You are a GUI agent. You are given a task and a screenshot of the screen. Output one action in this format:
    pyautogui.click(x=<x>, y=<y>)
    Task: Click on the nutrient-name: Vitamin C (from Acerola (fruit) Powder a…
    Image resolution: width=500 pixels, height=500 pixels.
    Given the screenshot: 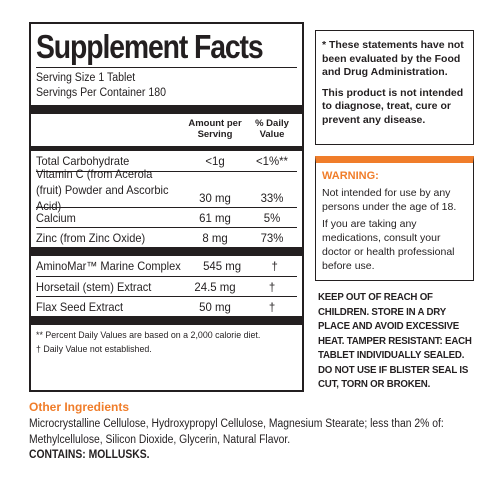 What is the action you would take?
    pyautogui.click(x=102, y=189)
    